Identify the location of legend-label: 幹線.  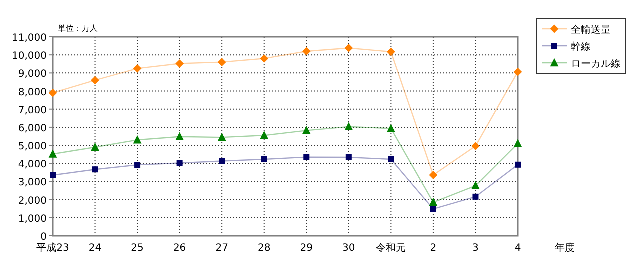
(581, 47).